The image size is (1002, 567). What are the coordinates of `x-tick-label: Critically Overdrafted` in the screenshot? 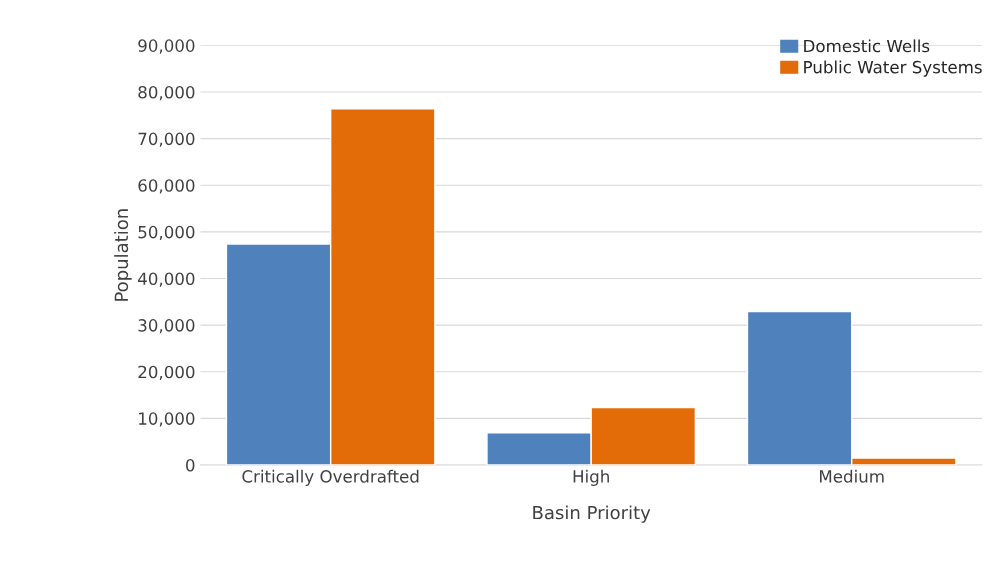 It's located at (330, 477).